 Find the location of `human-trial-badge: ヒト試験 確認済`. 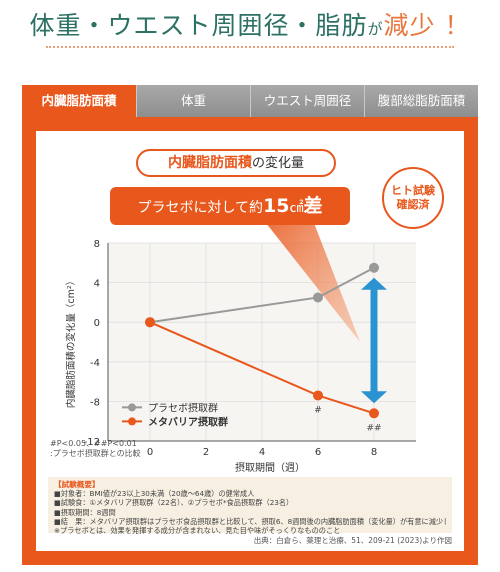

human-trial-badge: ヒト試験 確認済 is located at coordinates (413, 198).